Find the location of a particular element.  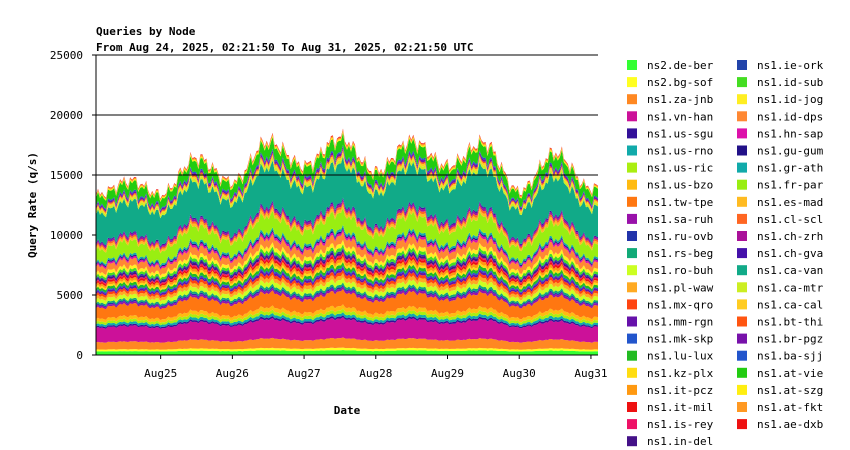

area-ns1.hn-sap is located at coordinates (347, 249).